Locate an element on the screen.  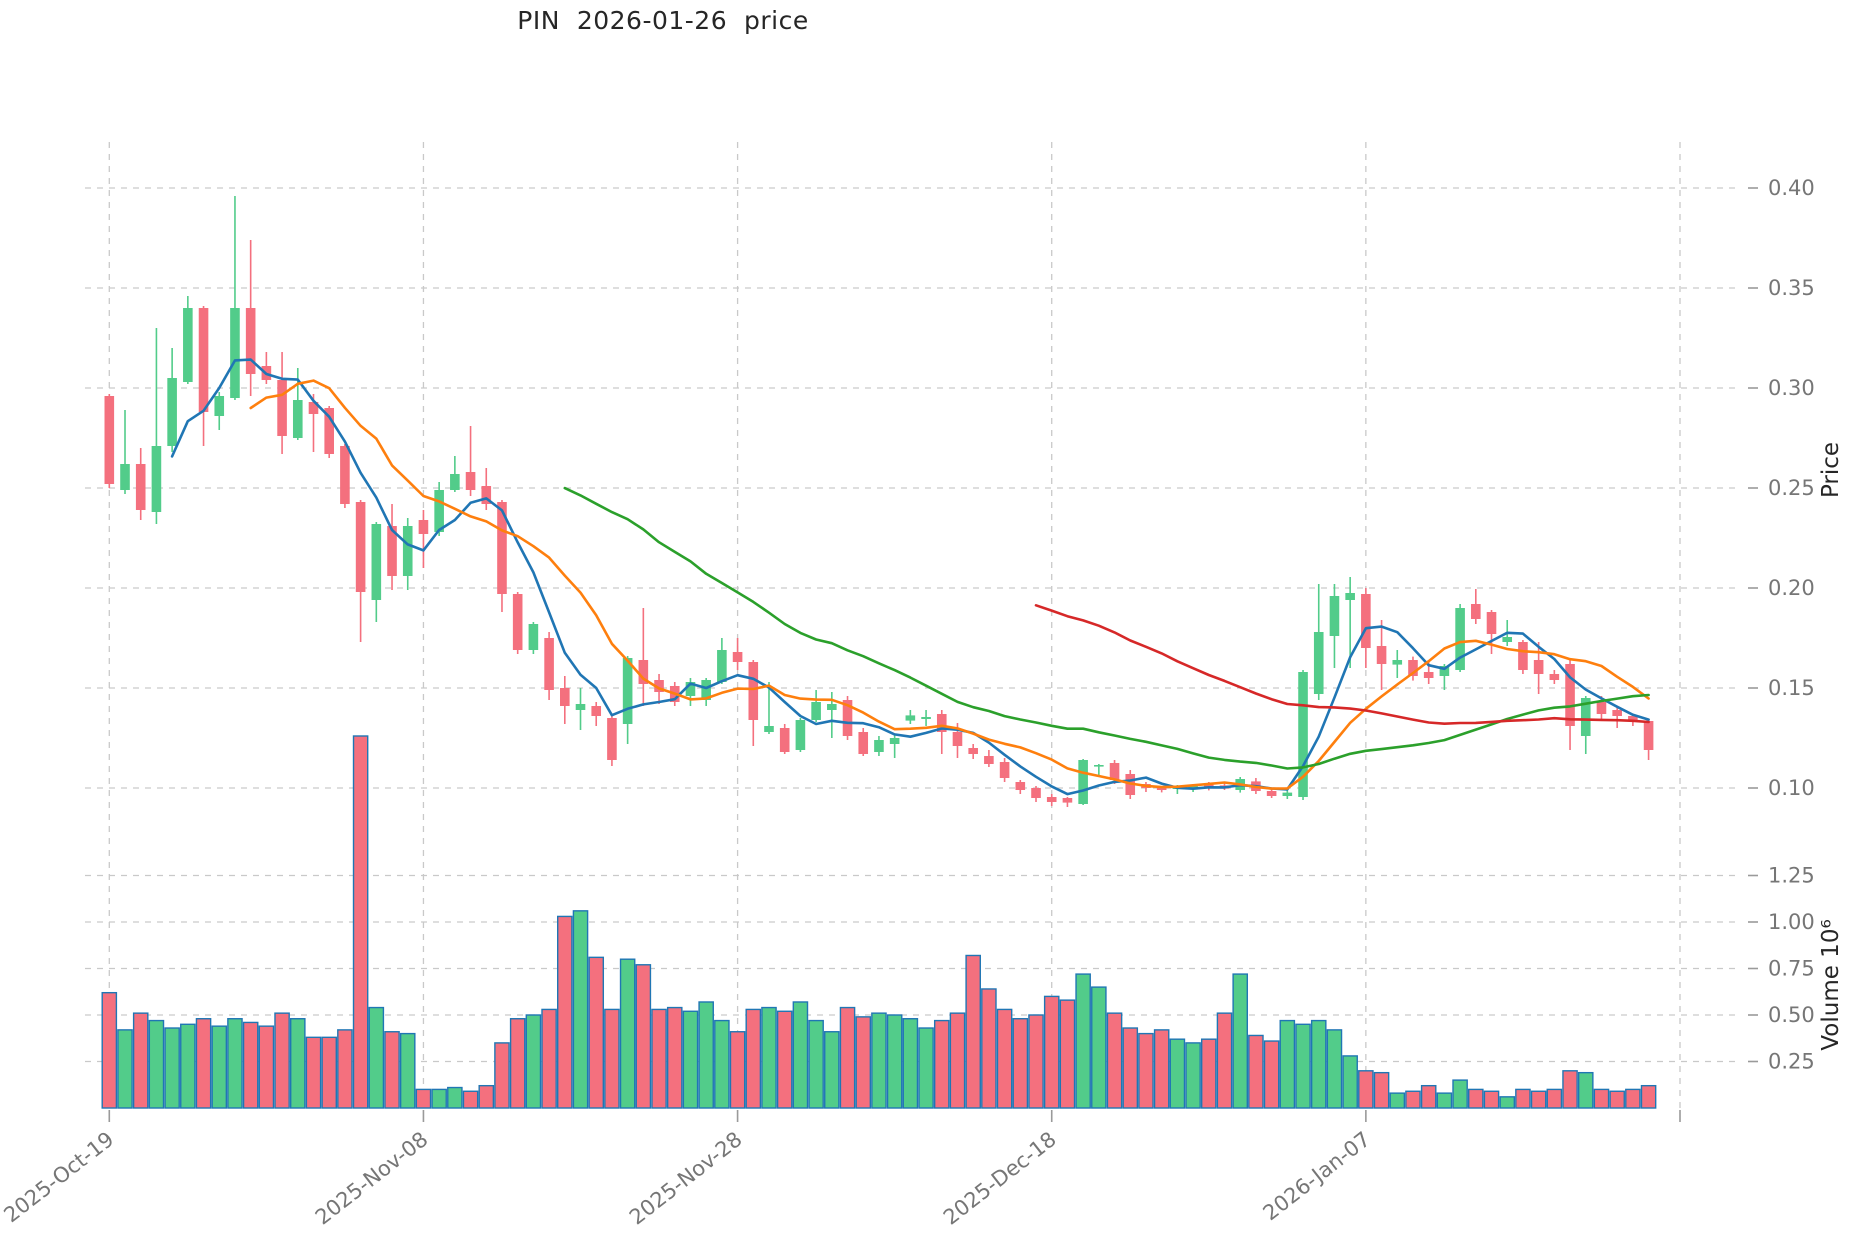
price-tick-label: 0.10 is located at coordinates (1791, 788).